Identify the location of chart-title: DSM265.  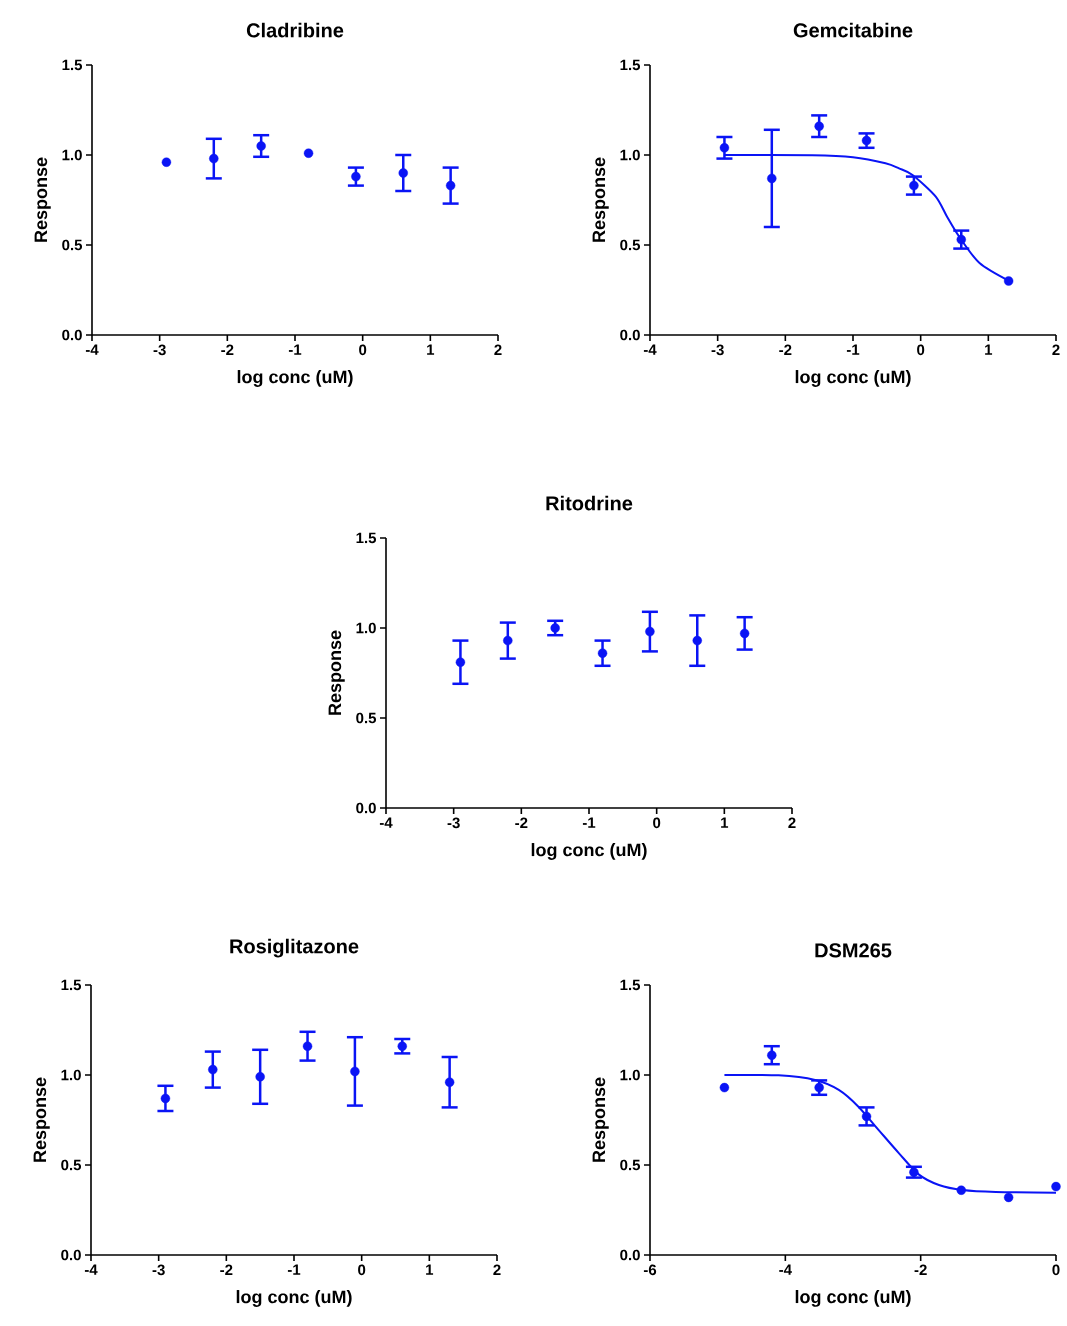
(853, 950).